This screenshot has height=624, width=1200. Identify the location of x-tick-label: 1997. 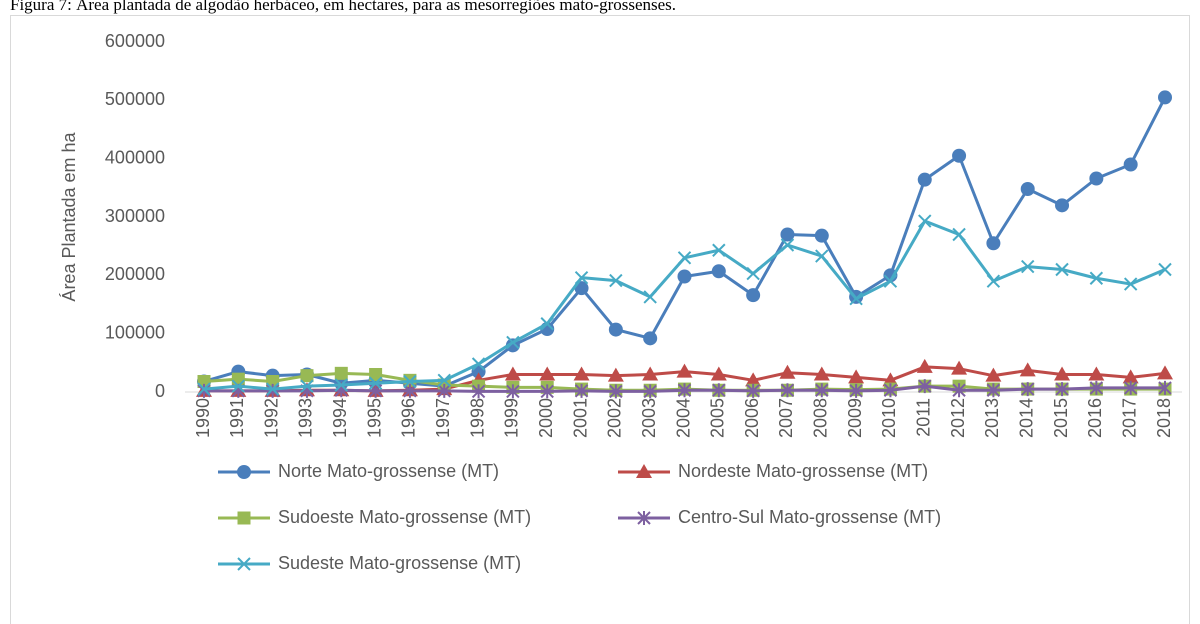
(443, 418).